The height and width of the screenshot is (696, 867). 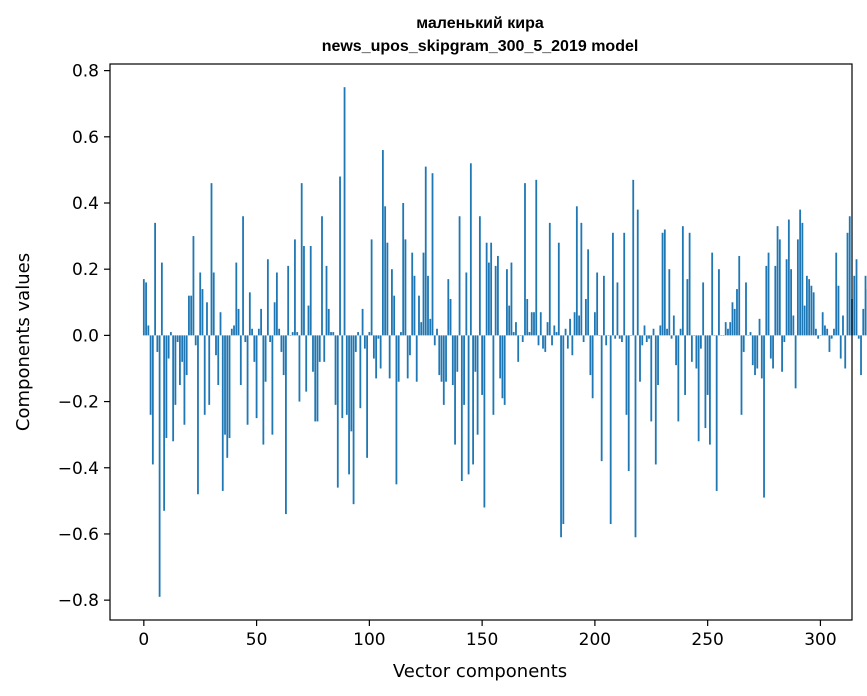 I want to click on x-axis-label: Vector components, so click(x=480, y=671).